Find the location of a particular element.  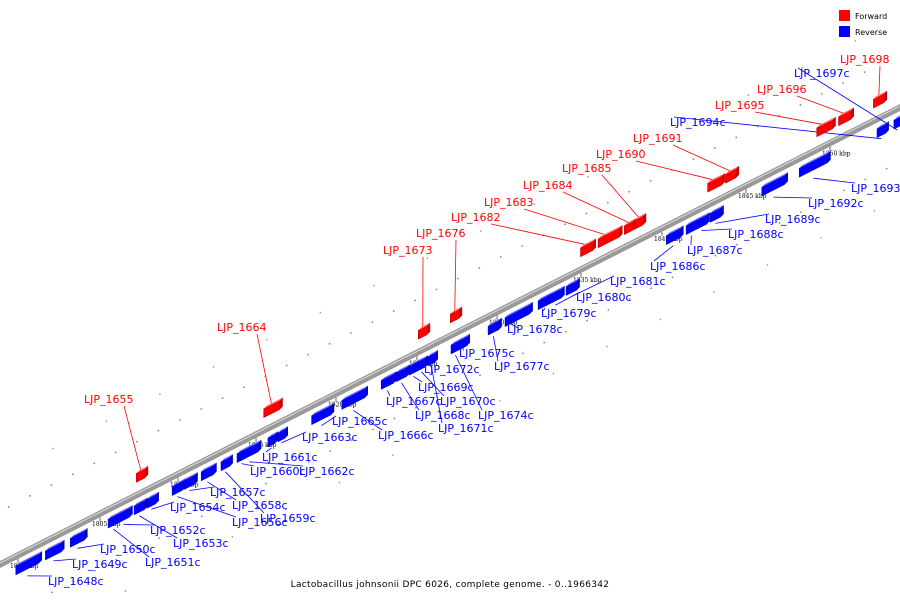

gene-label: LJP_1697c is located at coordinates (822, 73).